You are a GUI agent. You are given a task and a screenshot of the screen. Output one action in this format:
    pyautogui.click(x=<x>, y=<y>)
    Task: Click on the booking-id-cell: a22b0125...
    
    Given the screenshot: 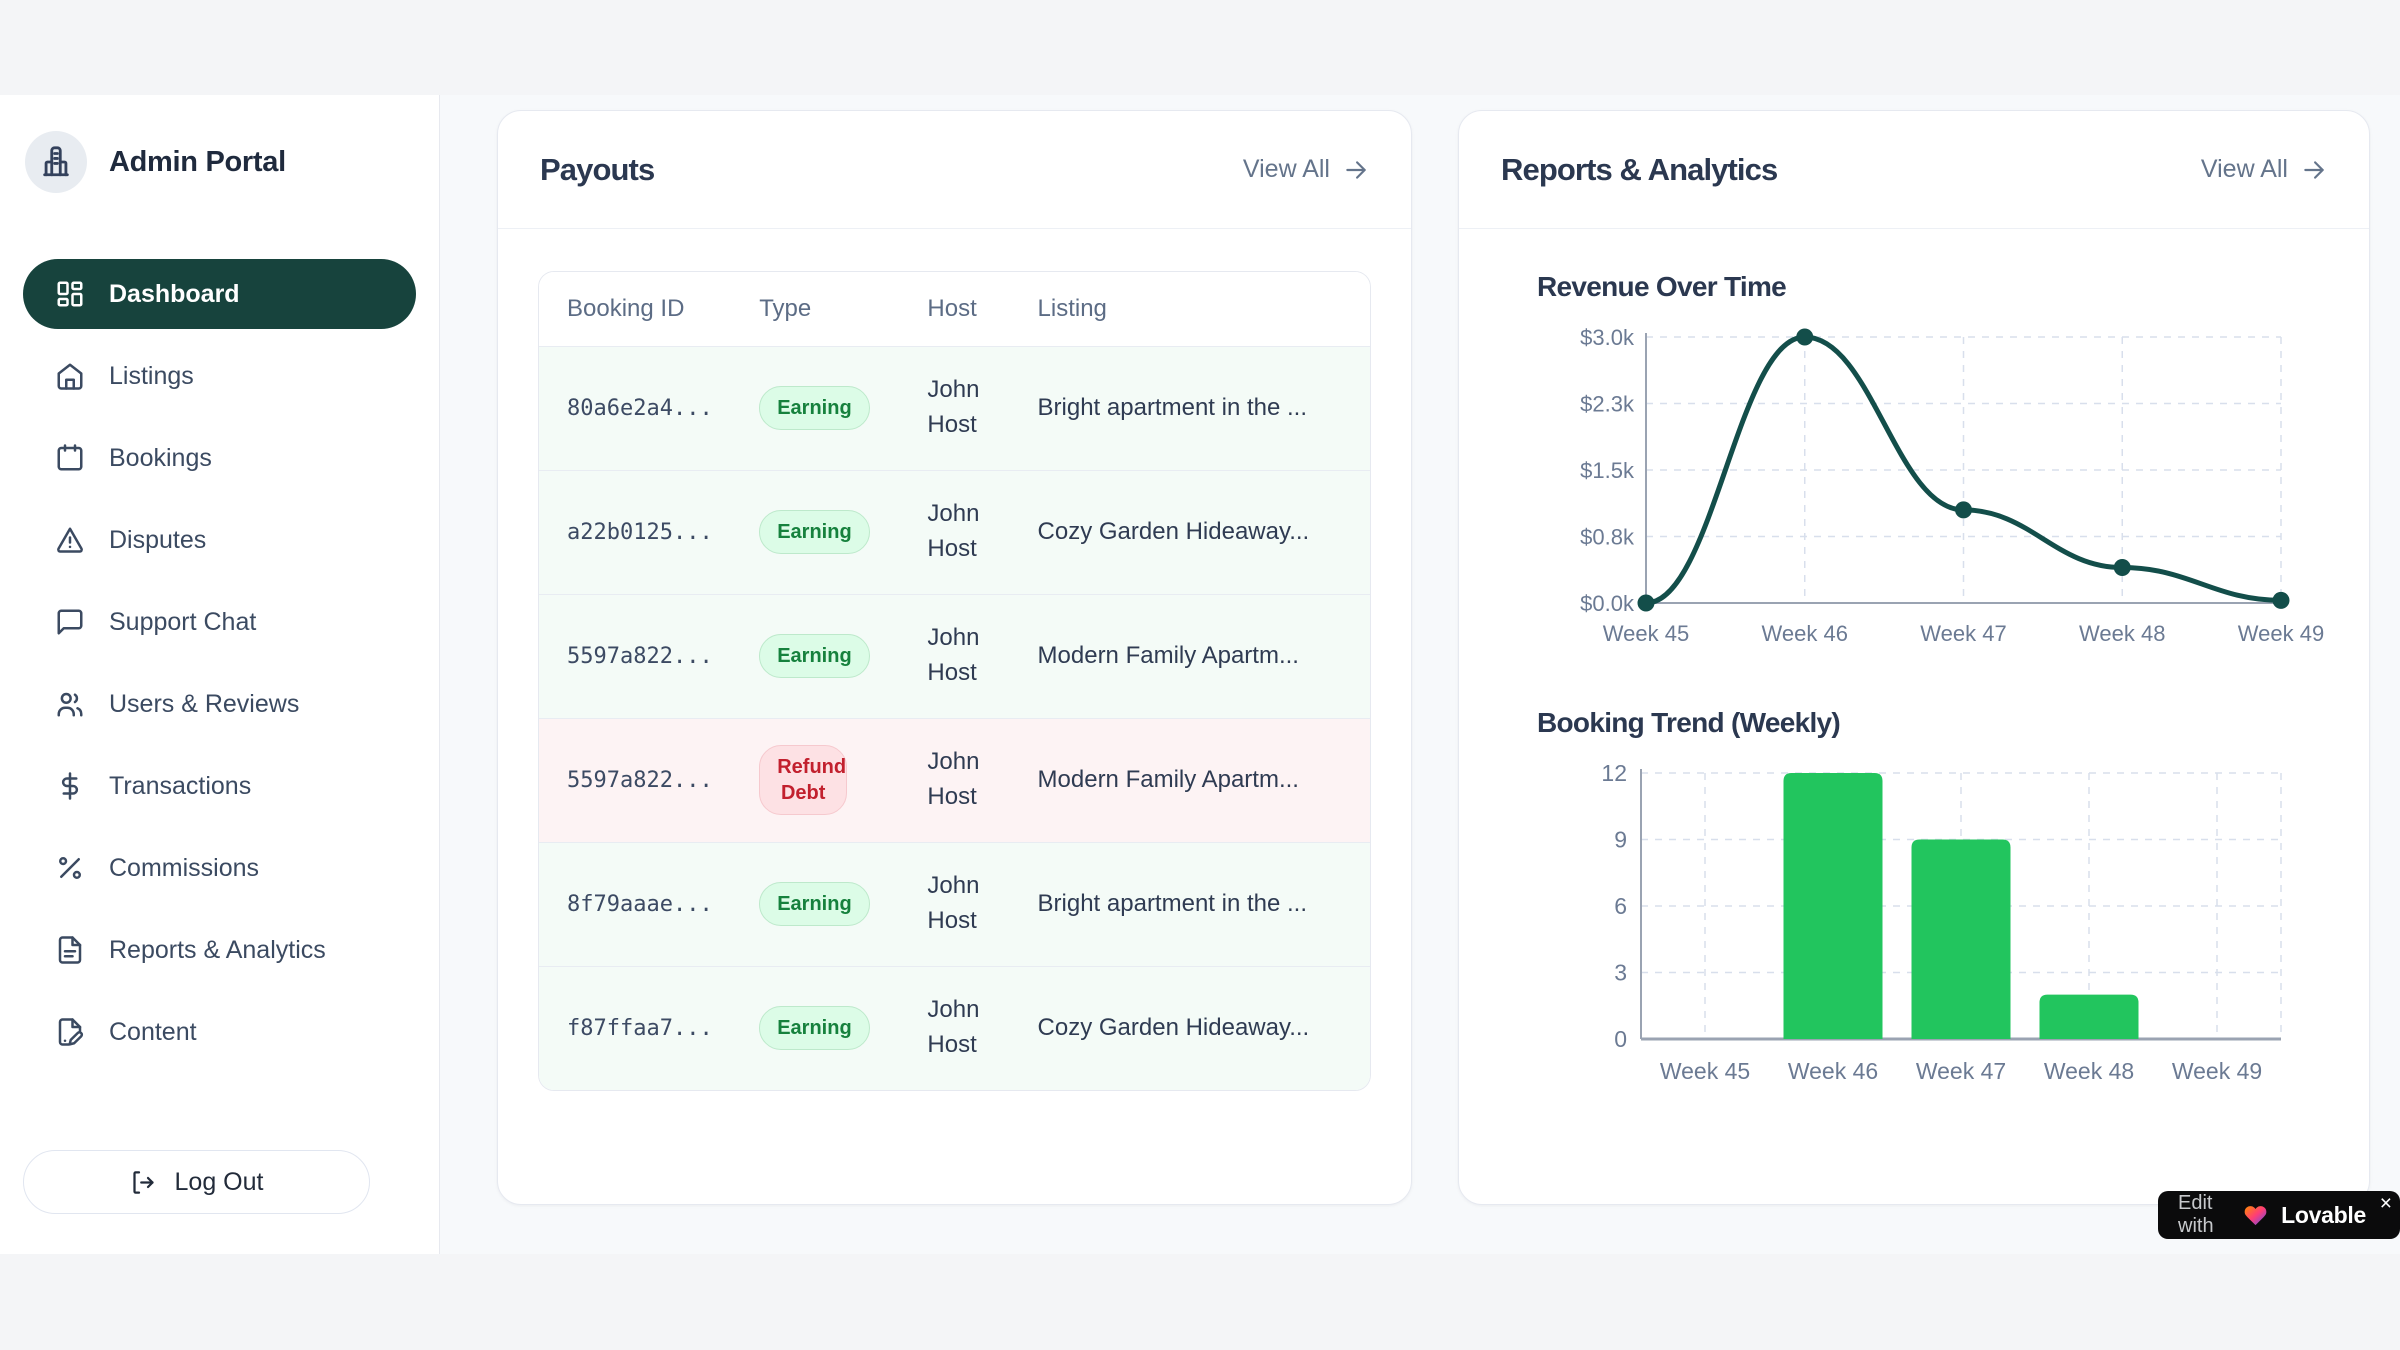 What is the action you would take?
    pyautogui.click(x=640, y=532)
    